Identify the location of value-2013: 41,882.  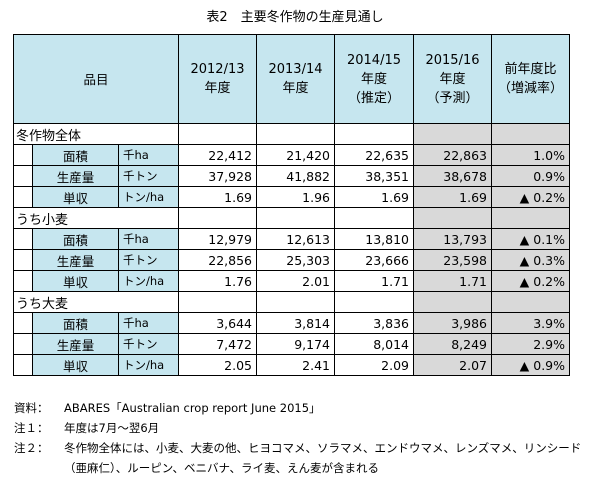
(295, 176).